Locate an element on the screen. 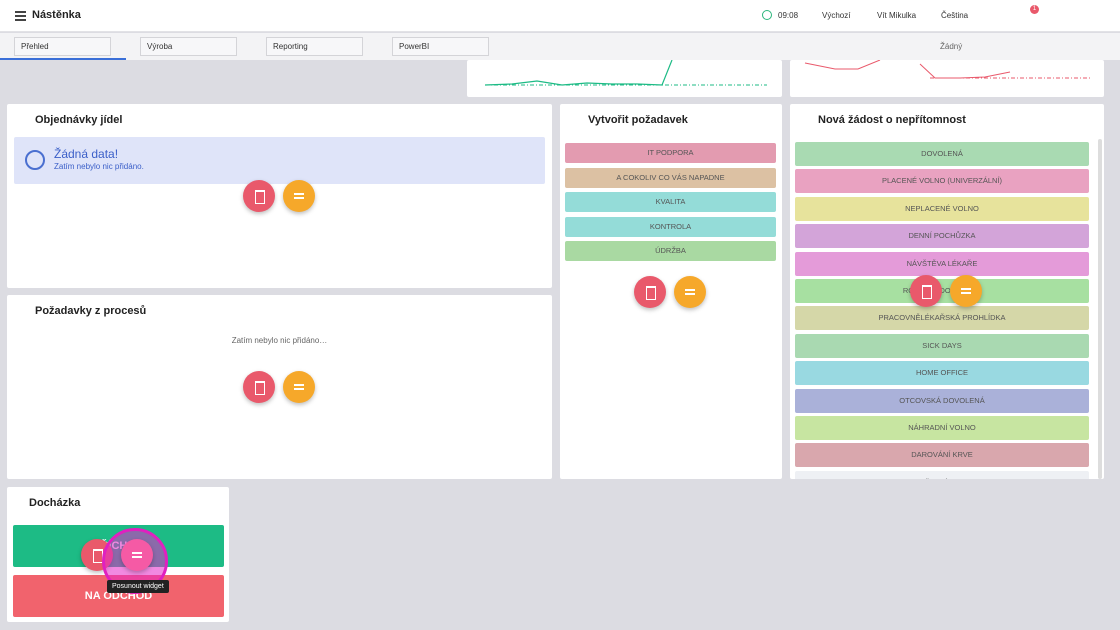 This screenshot has height=630, width=1120. list-button: IT PODPORA is located at coordinates (670, 153).